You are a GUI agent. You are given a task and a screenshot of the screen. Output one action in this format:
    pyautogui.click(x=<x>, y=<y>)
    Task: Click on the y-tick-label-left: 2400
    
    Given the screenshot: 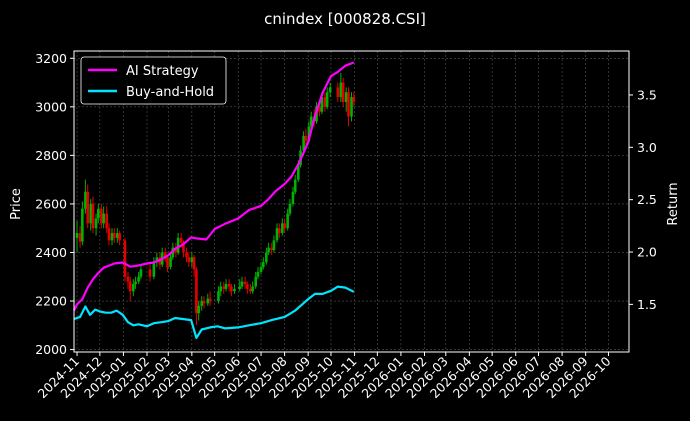 What is the action you would take?
    pyautogui.click(x=51, y=252)
    